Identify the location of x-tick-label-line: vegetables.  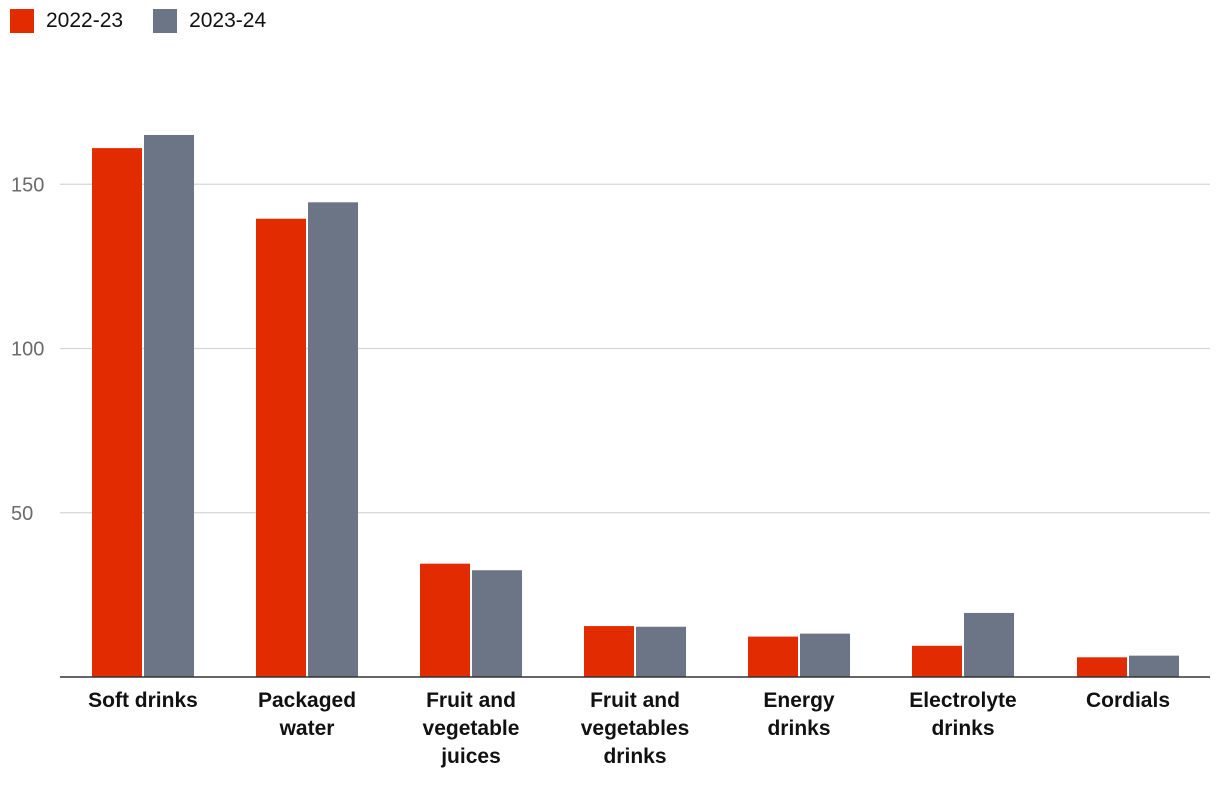
(635, 728).